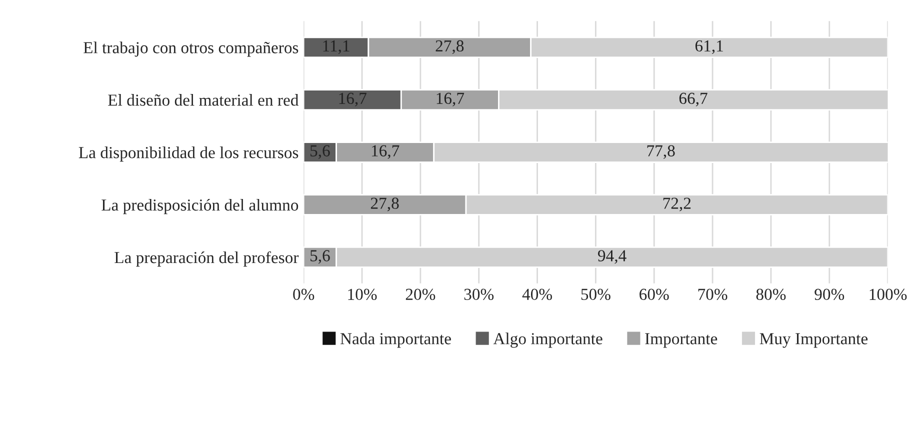 The width and height of the screenshot is (920, 423). Describe the element at coordinates (336, 47) in the screenshot. I see `data-label: 11,1` at that location.